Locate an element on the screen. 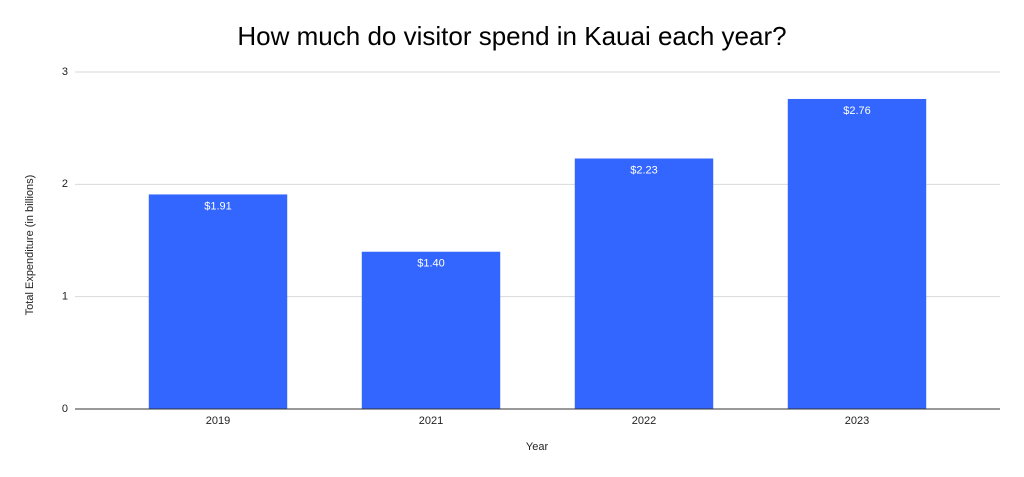 The height and width of the screenshot is (477, 1024). x-tick-label: 2023 is located at coordinates (857, 421).